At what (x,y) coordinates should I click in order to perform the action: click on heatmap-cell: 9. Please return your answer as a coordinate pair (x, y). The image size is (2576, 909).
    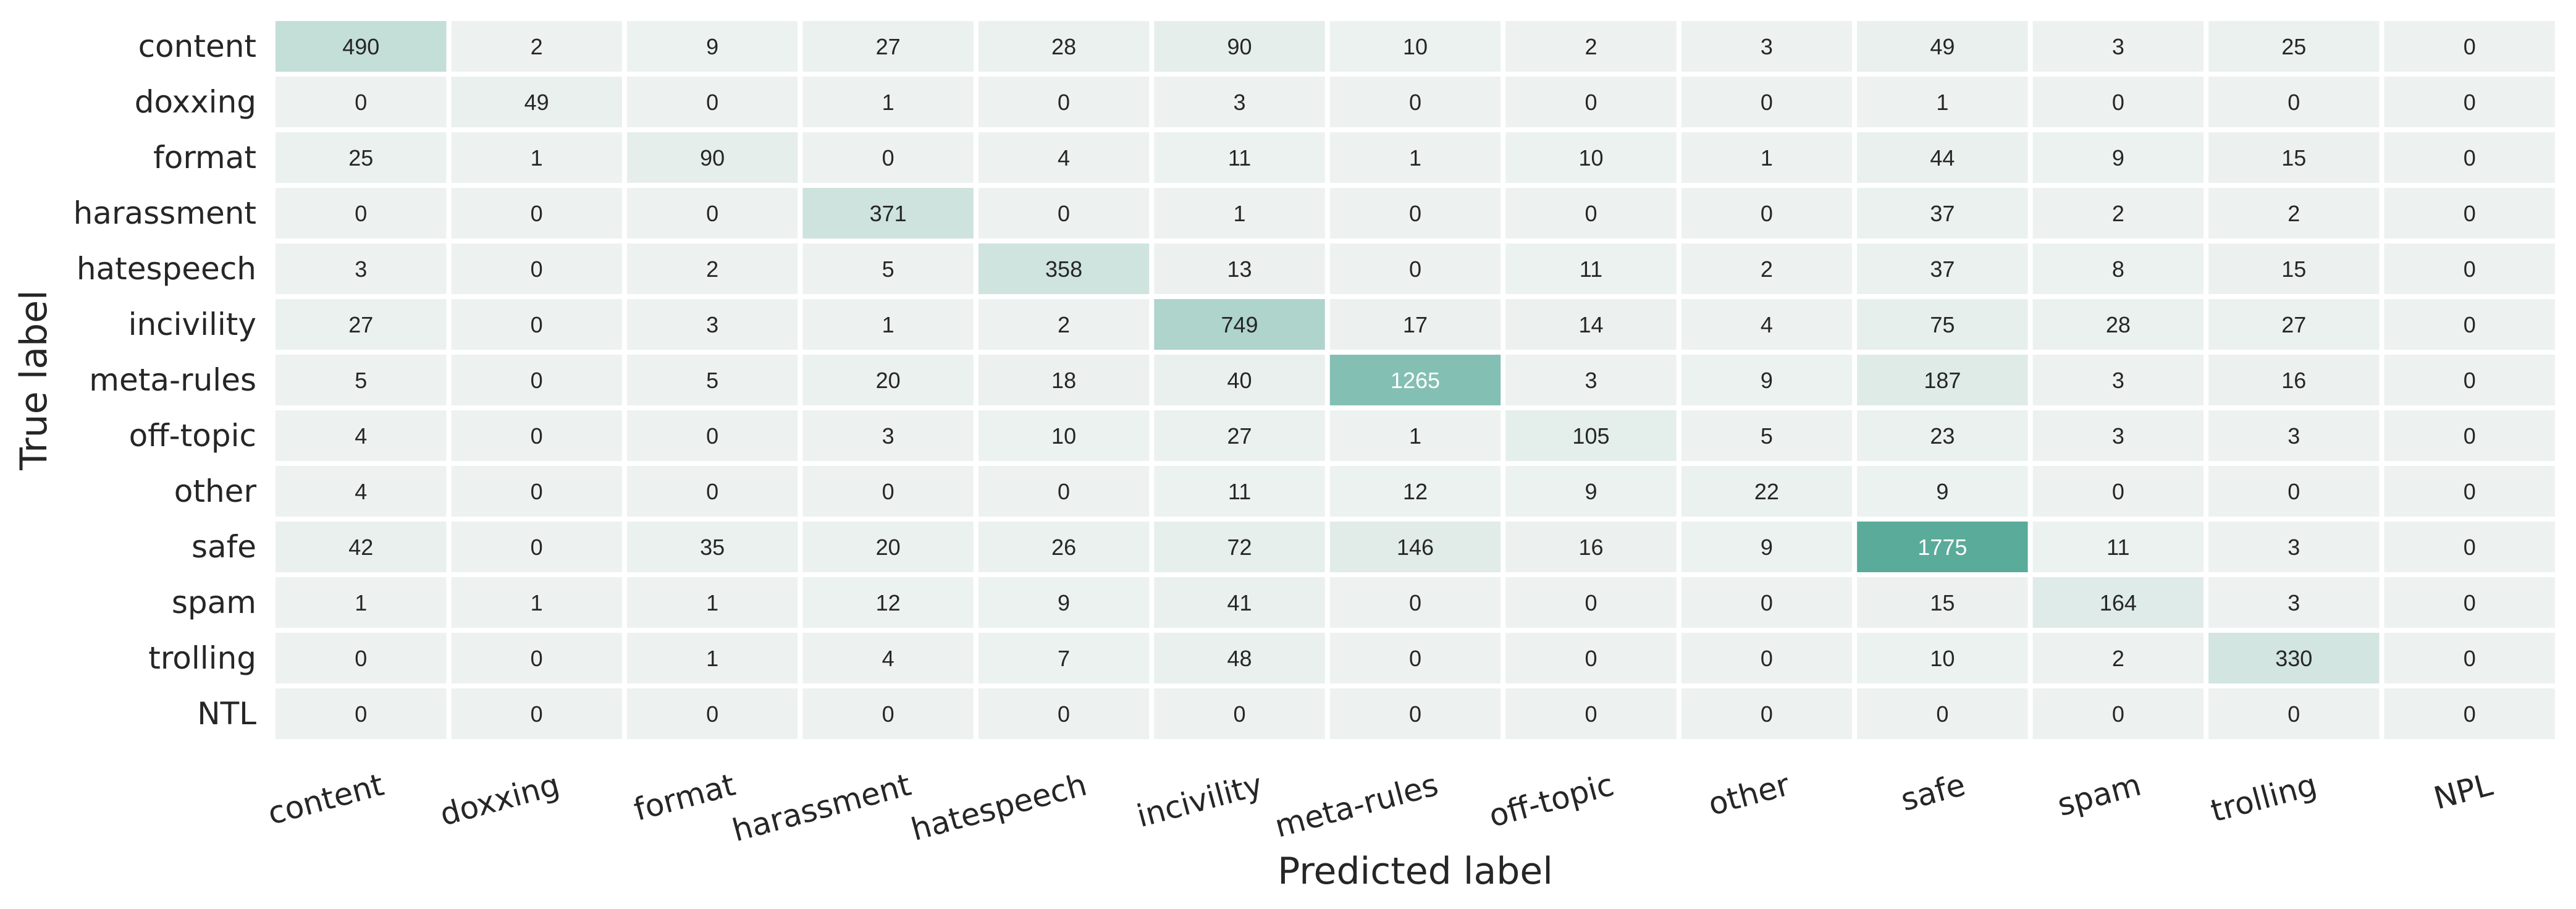
    Looking at the image, I should click on (712, 46).